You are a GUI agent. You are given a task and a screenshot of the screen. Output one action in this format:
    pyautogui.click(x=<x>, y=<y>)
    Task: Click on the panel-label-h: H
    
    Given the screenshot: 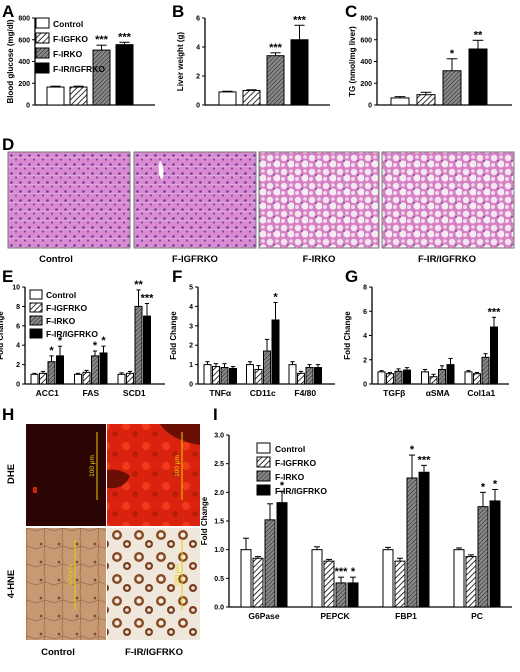 What is the action you would take?
    pyautogui.click(x=8, y=414)
    